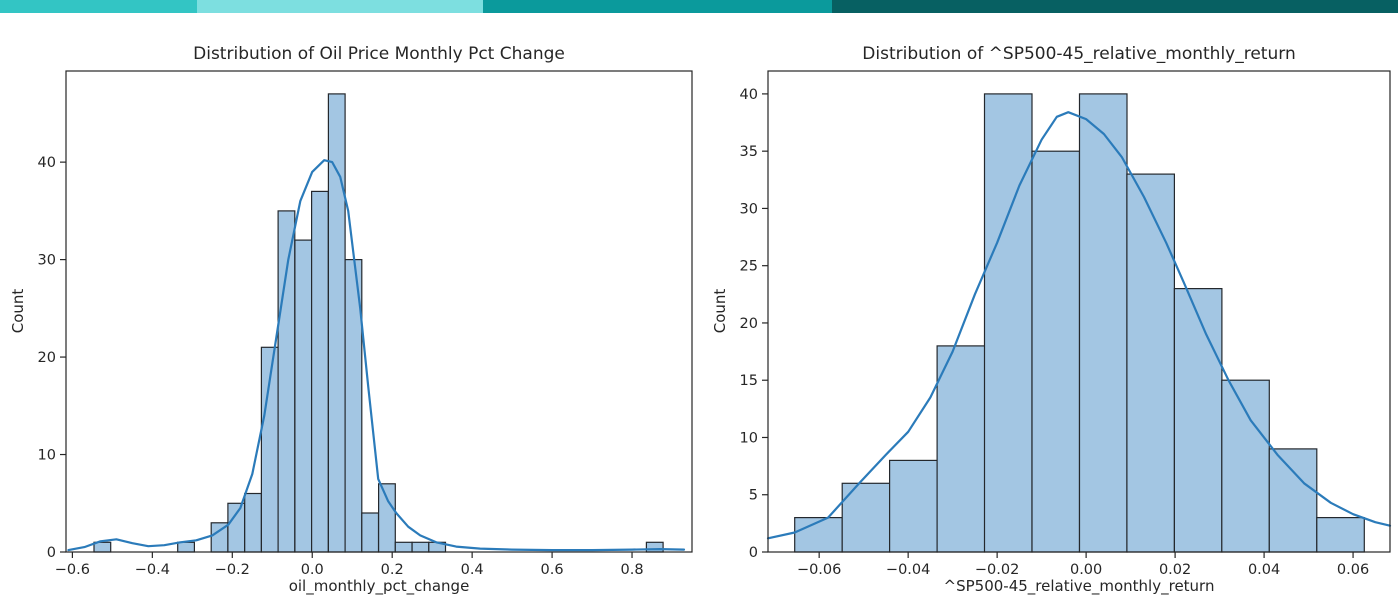 The image size is (1398, 609). Describe the element at coordinates (997, 570) in the screenshot. I see `x-tick-label: −0.02` at that location.